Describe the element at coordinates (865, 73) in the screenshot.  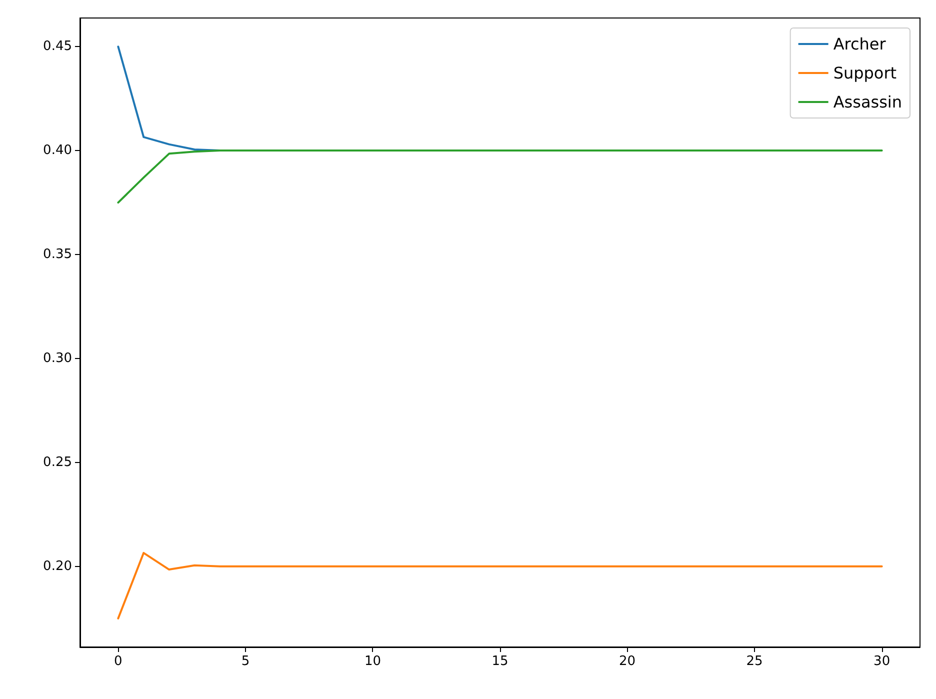
I see `legend-label: Support` at that location.